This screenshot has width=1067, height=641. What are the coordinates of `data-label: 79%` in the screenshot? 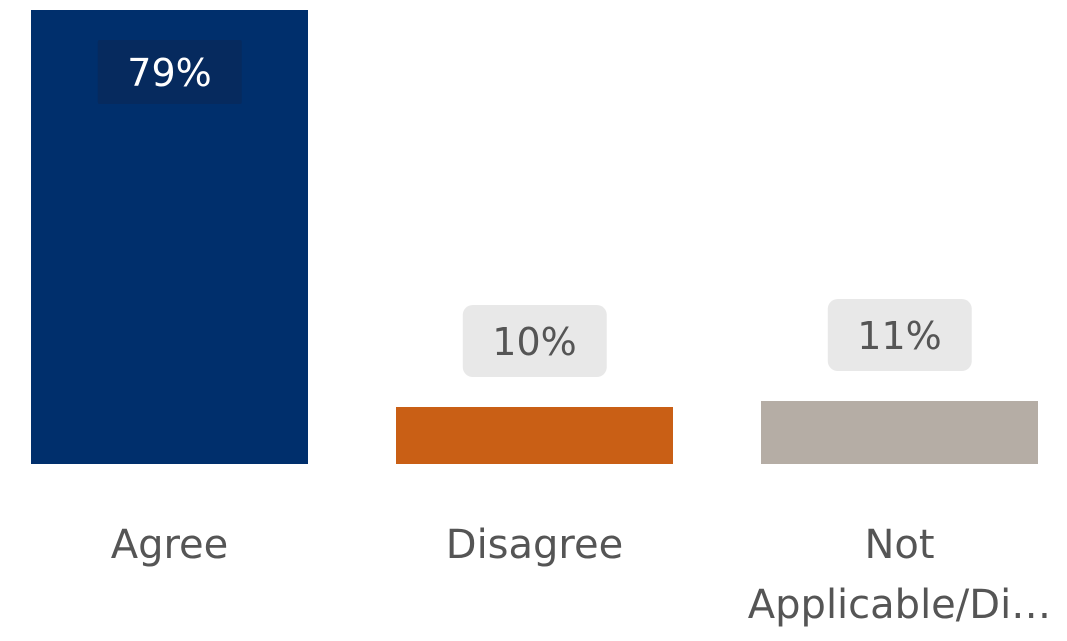 It's located at (169, 71).